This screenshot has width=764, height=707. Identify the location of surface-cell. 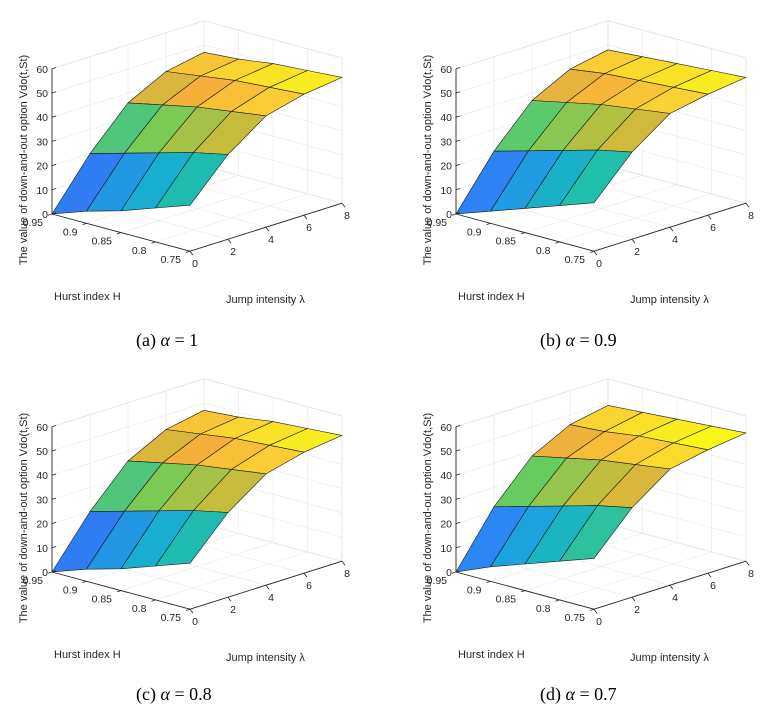
(596, 533).